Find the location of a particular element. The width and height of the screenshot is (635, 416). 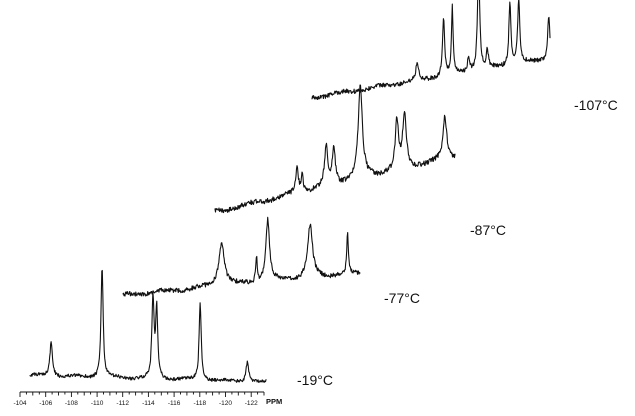

ppm-tick-label: -112 is located at coordinates (122, 403).